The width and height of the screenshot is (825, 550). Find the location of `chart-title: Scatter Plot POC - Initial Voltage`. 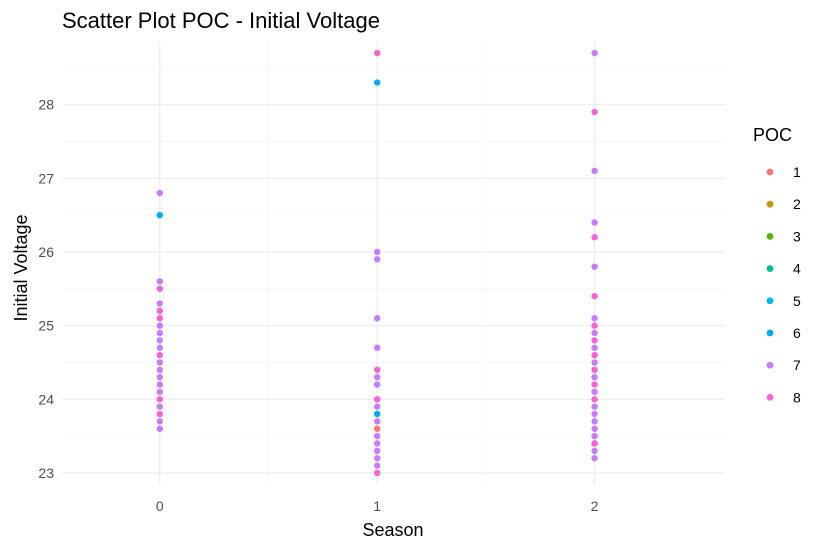

chart-title: Scatter Plot POC - Initial Voltage is located at coordinates (221, 20).